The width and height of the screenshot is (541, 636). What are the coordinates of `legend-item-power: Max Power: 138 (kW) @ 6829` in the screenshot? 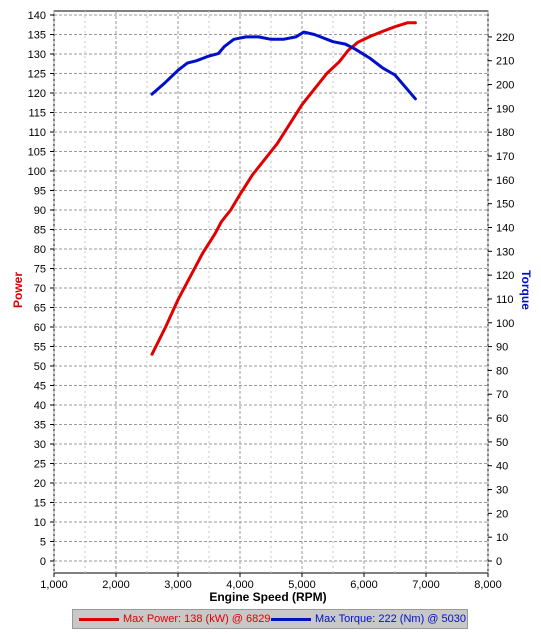 It's located at (175, 619).